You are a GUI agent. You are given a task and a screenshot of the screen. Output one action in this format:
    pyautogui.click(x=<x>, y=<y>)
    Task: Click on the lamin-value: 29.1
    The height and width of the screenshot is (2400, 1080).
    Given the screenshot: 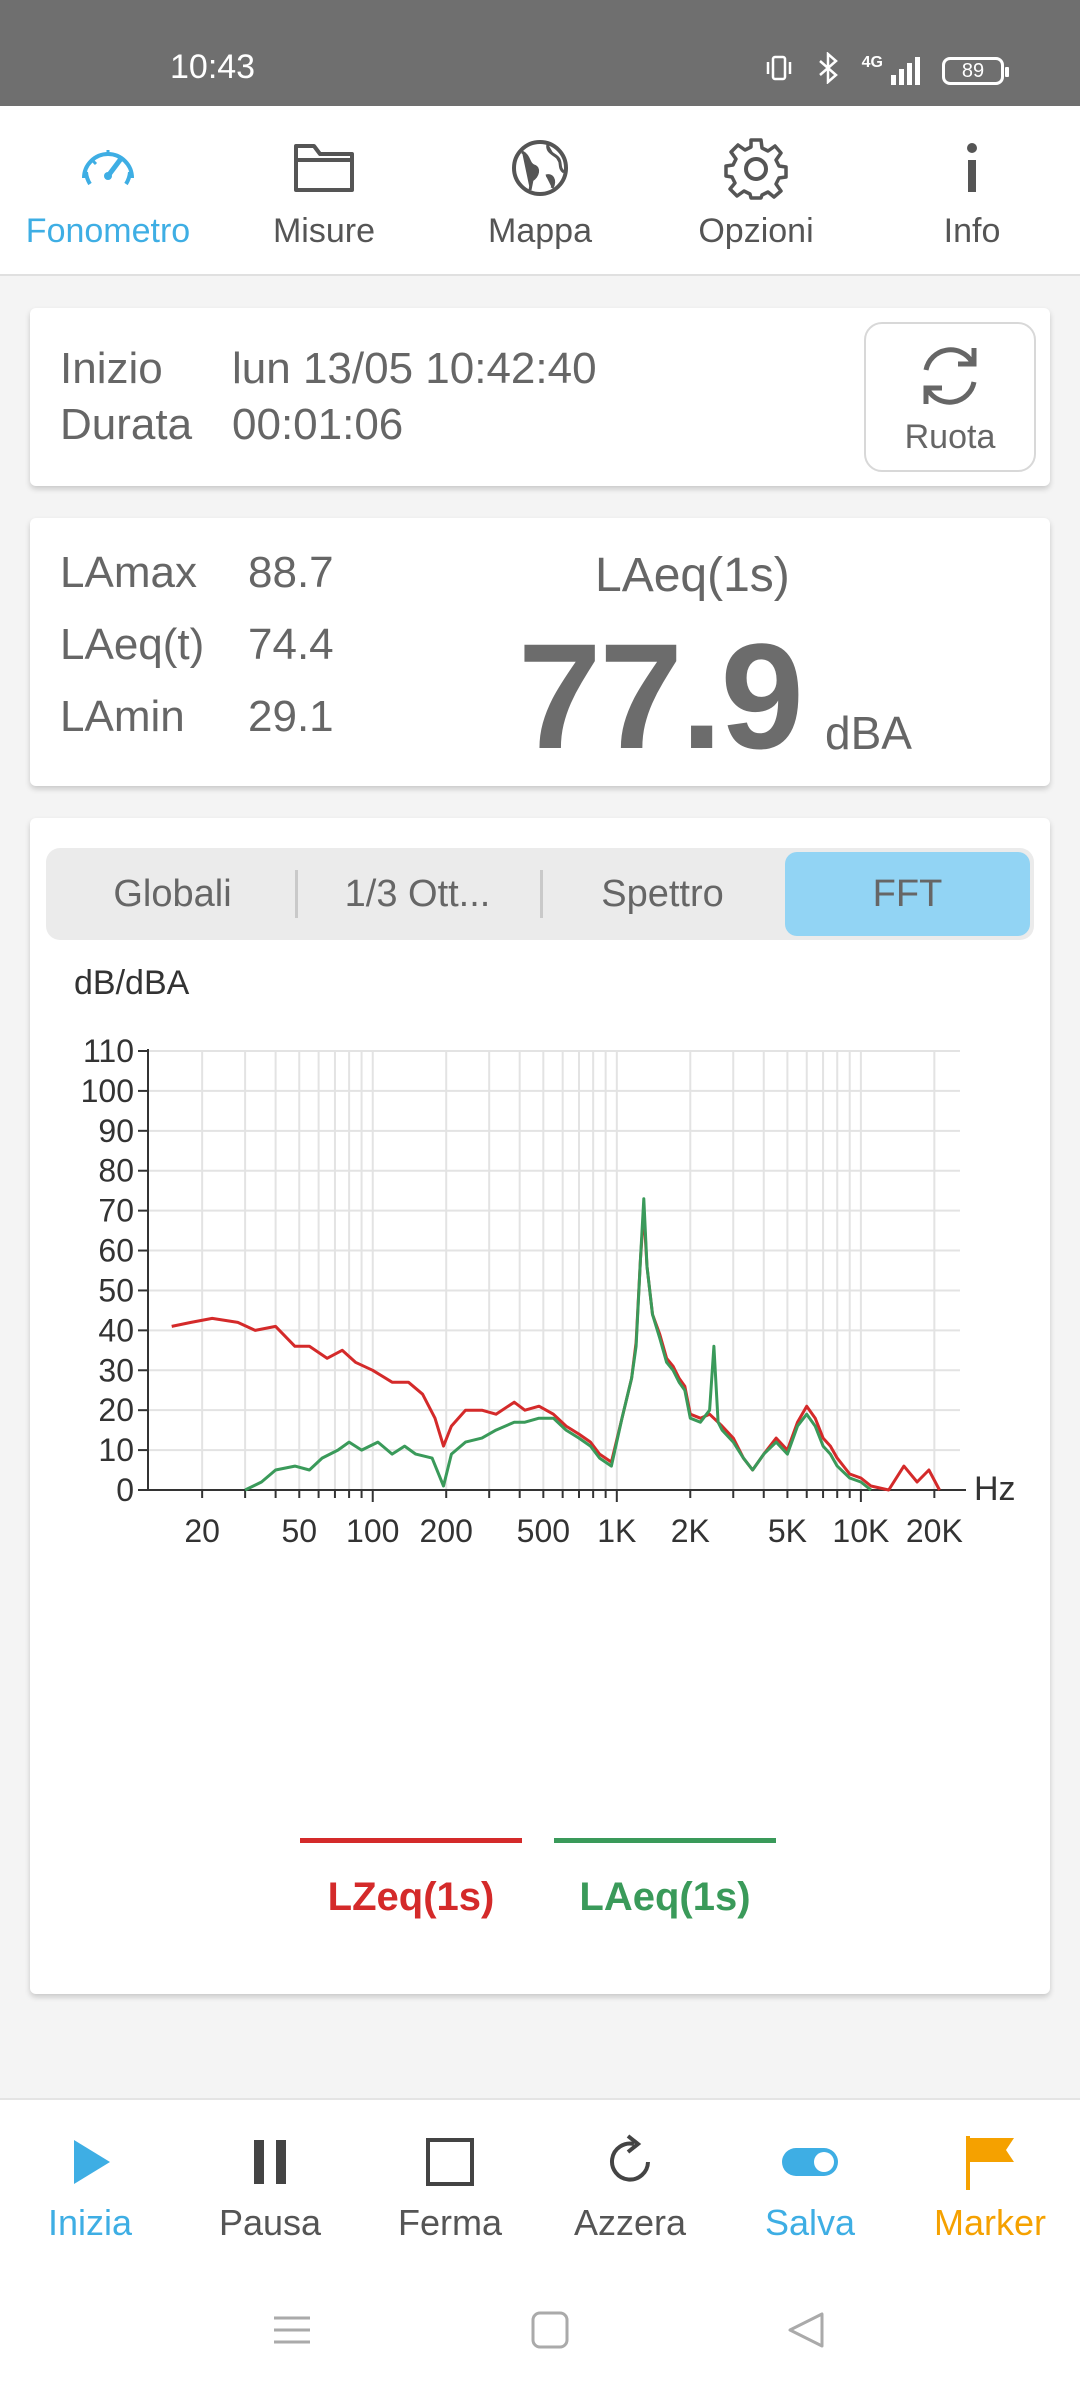 What is the action you would take?
    pyautogui.click(x=291, y=716)
    